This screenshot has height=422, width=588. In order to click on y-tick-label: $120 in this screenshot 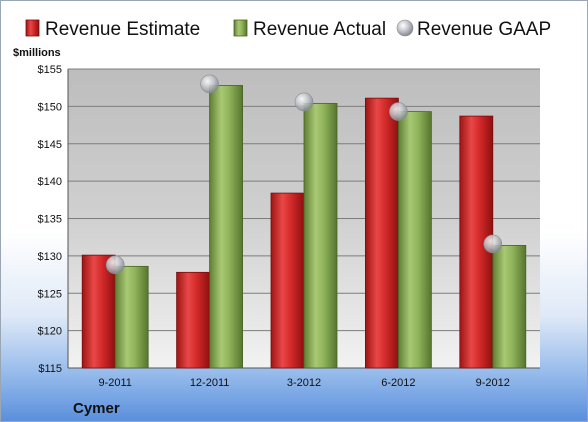, I will do `click(50, 332)`.